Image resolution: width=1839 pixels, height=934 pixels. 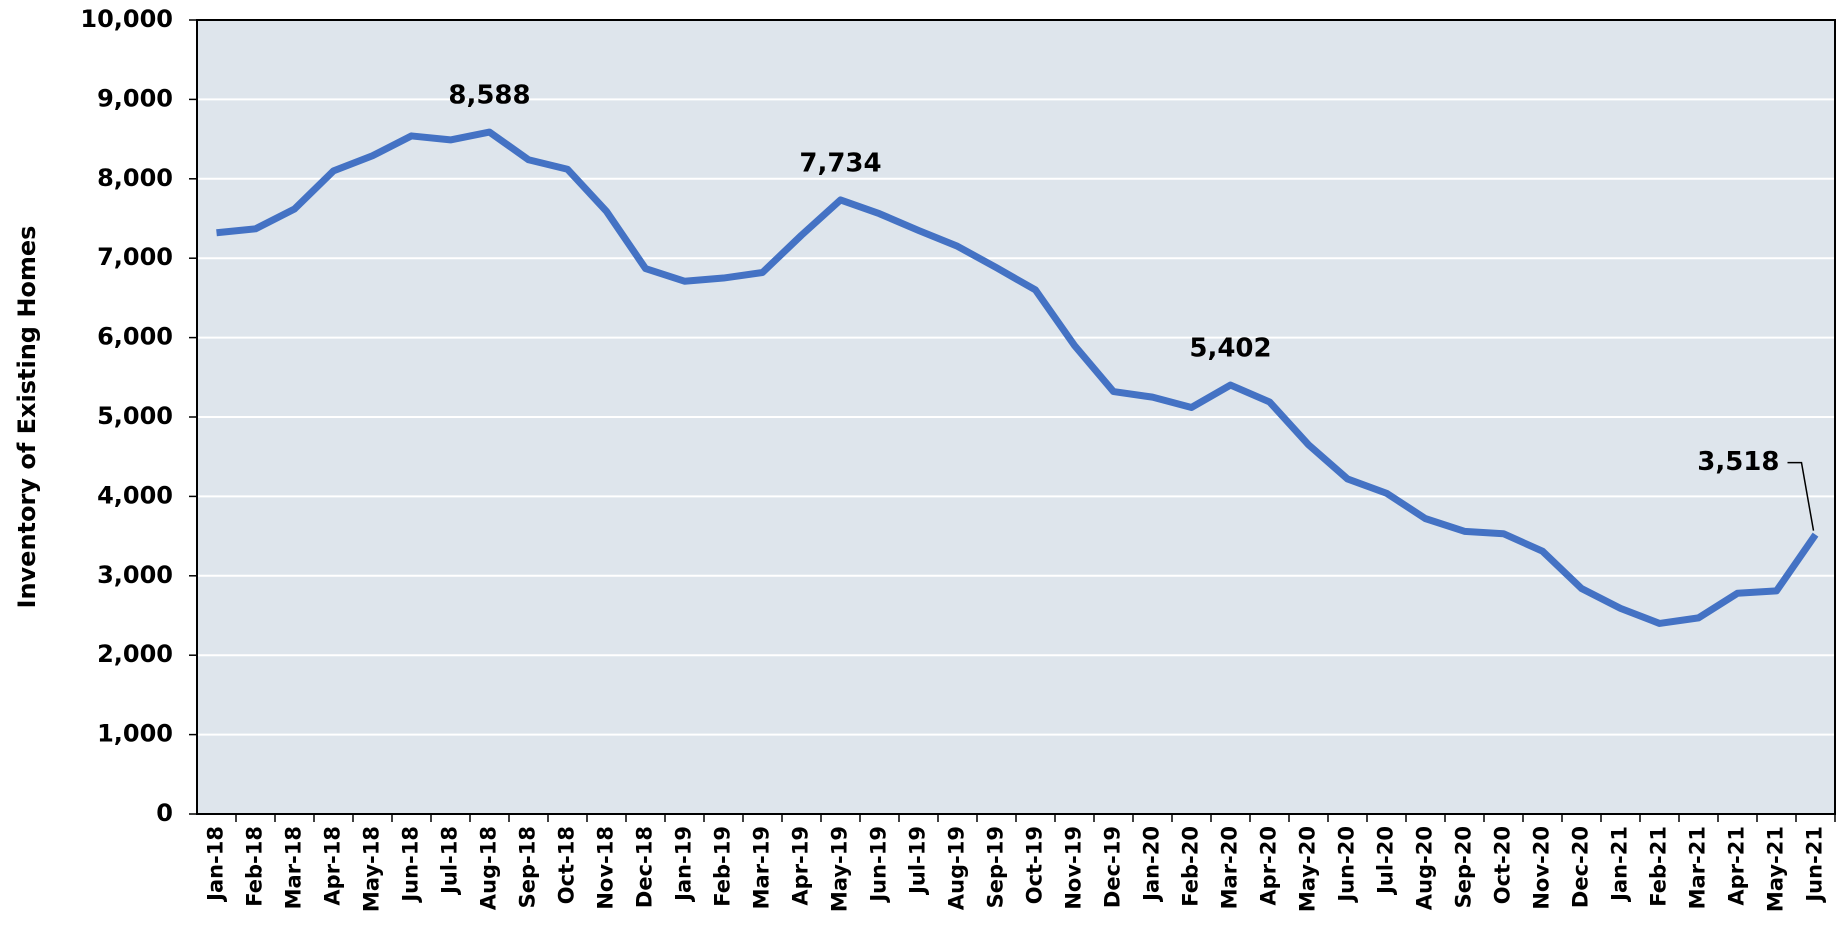 I want to click on x-tick-label: Jun-20, so click(x=1347, y=865).